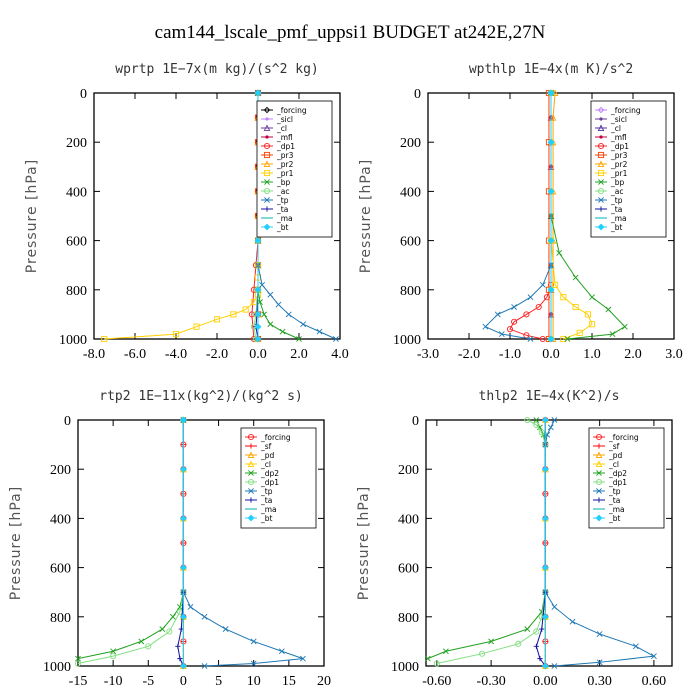  Describe the element at coordinates (181, 302) in the screenshot. I see `series-line-pr1` at that location.